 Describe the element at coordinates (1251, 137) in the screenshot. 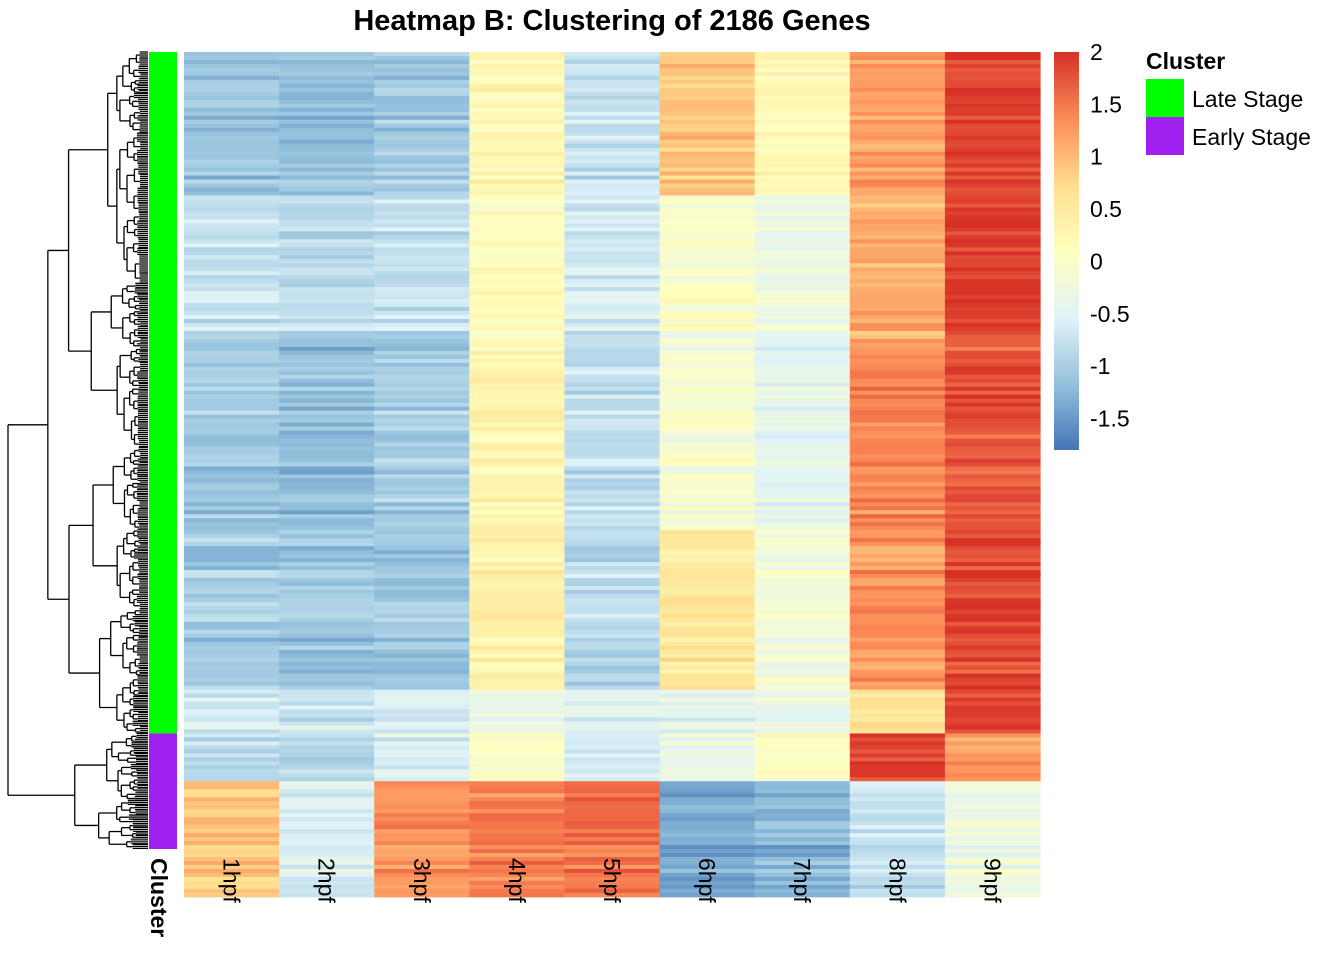

I see `legend-label: Early Stage` at that location.